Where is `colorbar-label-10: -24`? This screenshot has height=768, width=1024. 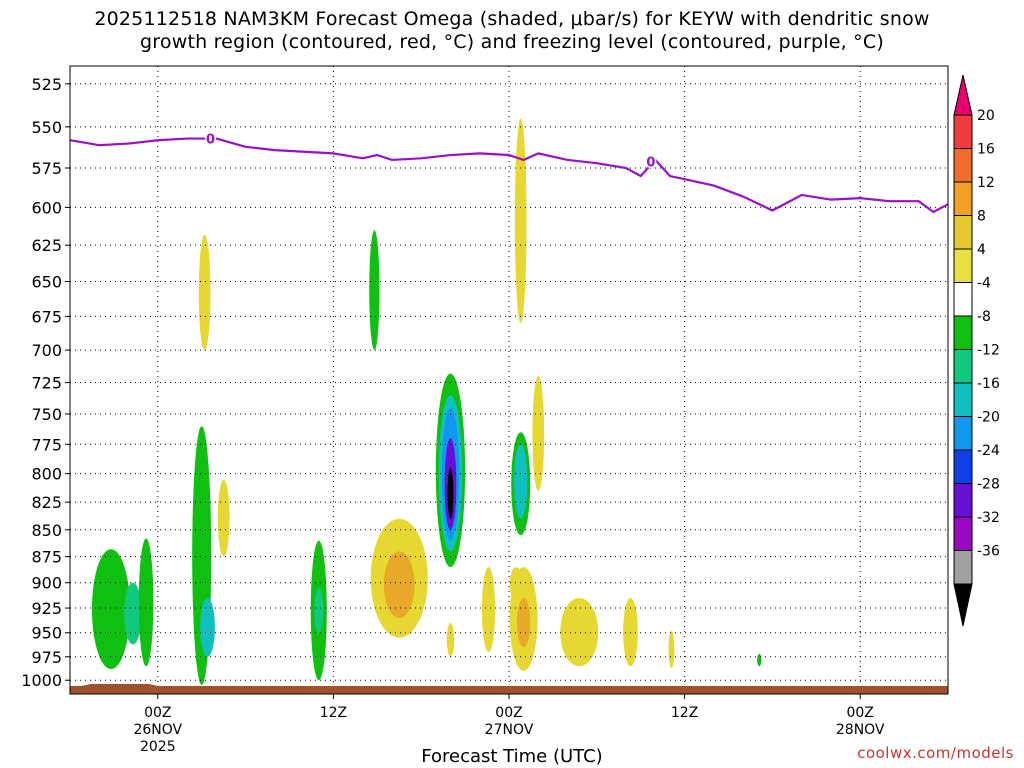
colorbar-label-10: -24 is located at coordinates (988, 451).